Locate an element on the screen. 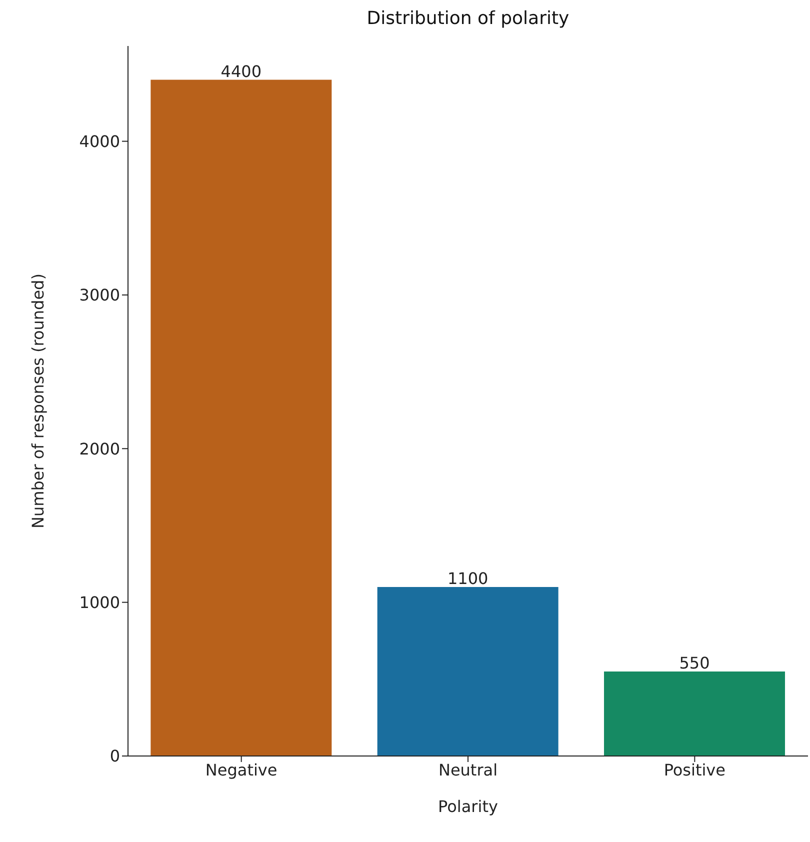 The width and height of the screenshot is (810, 842). data-label: 4400 is located at coordinates (241, 71).